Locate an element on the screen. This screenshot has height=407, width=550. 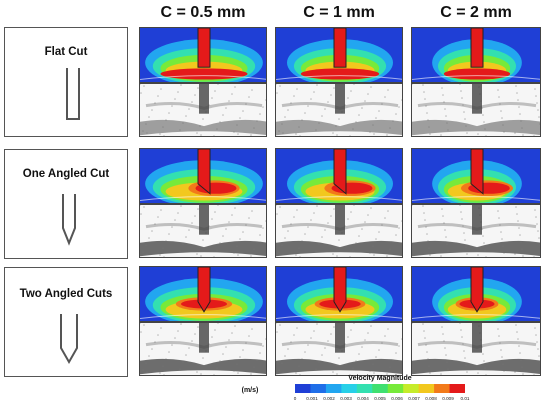
cut-label-one-angled: One Angled Cut is located at coordinates (66, 174).